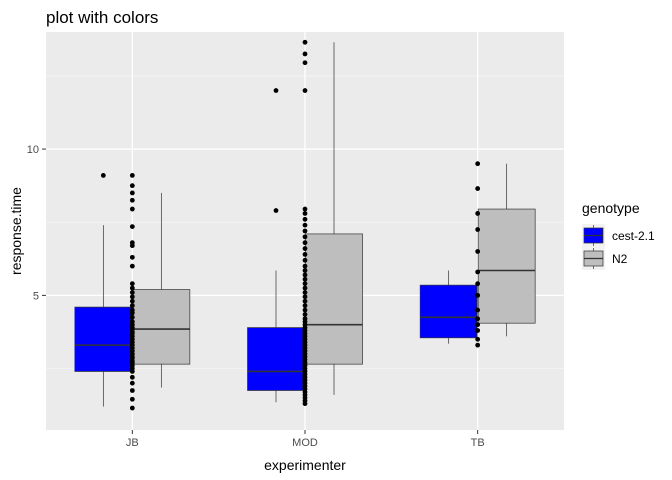  I want to click on box-N2-TB, so click(506, 266).